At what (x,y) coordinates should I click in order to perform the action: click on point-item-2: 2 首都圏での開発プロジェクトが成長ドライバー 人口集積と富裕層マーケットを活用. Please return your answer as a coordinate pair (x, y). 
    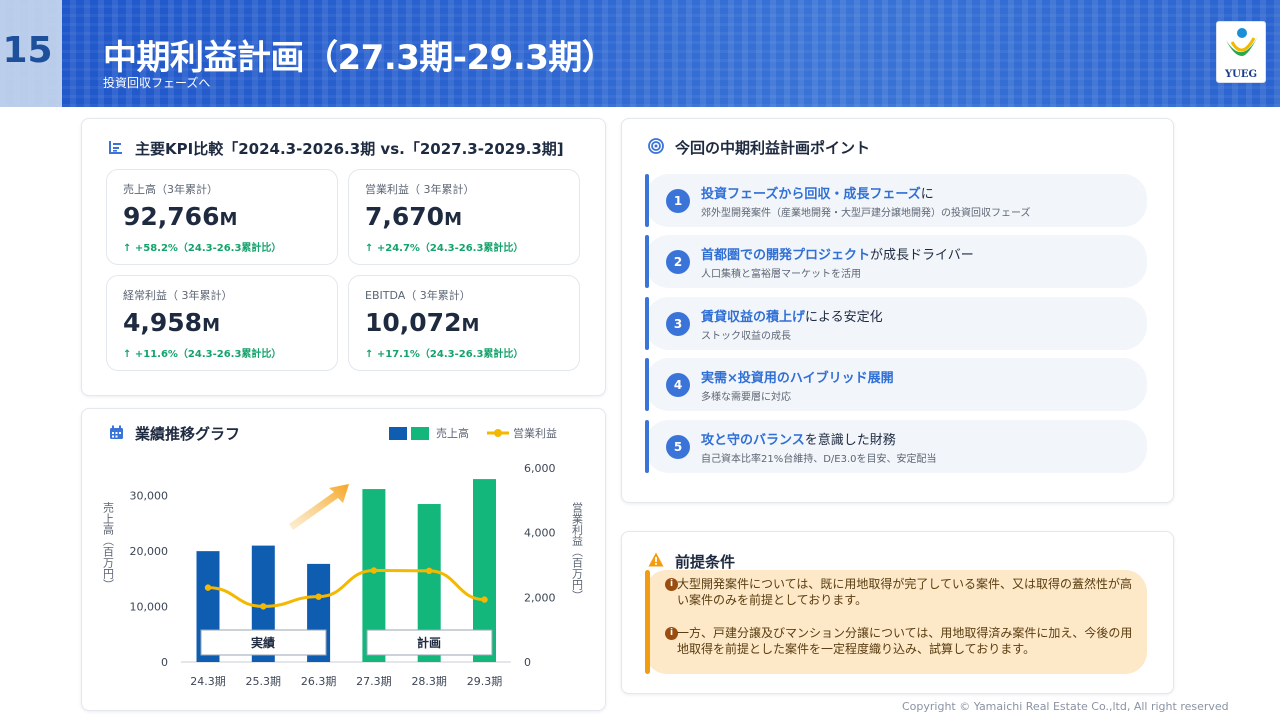
    Looking at the image, I should click on (896, 261).